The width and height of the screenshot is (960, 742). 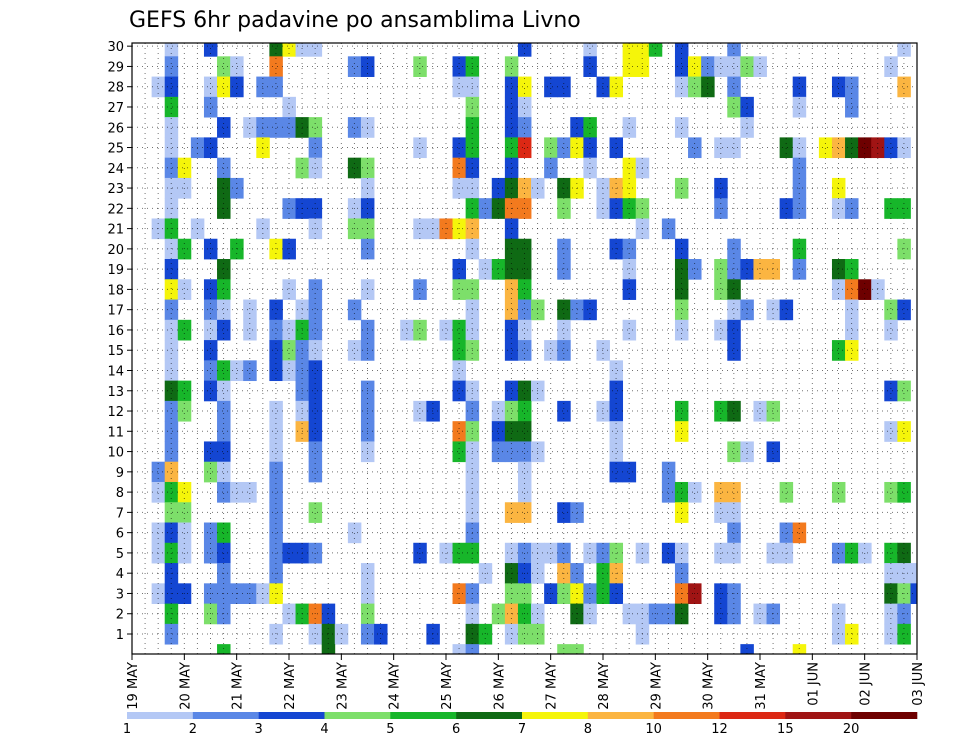 What do you see at coordinates (120, 473) in the screenshot?
I see `y-tick-label: 9` at bounding box center [120, 473].